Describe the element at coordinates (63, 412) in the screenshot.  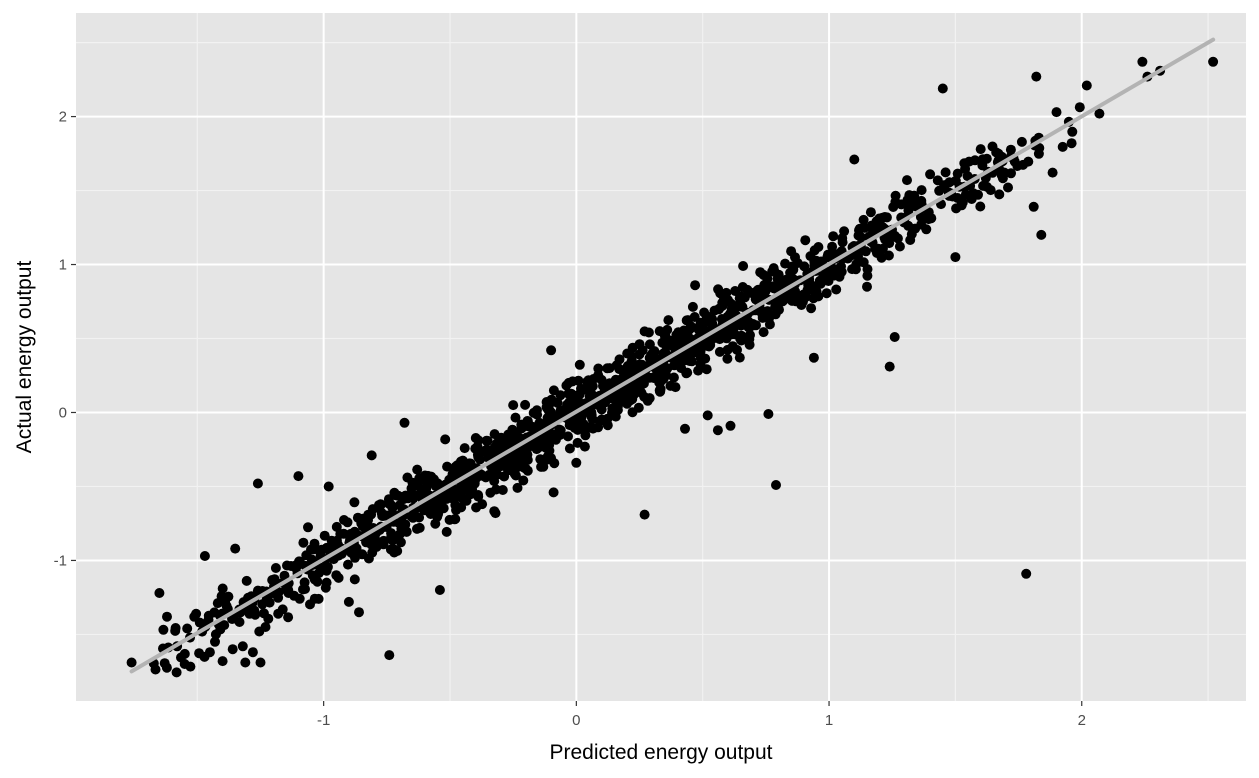
I see `y-tick-label: 0` at that location.